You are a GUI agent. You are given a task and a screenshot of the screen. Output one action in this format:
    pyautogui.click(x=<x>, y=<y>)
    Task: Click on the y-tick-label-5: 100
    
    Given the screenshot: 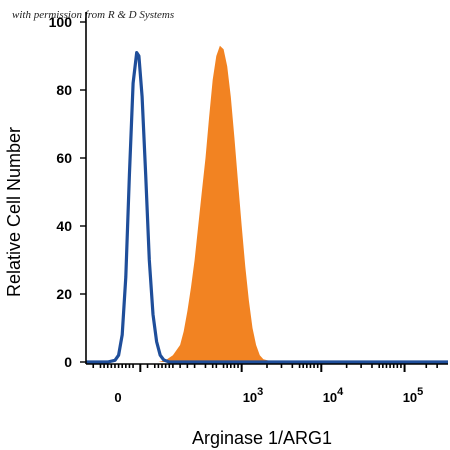 What is the action you would take?
    pyautogui.click(x=61, y=22)
    